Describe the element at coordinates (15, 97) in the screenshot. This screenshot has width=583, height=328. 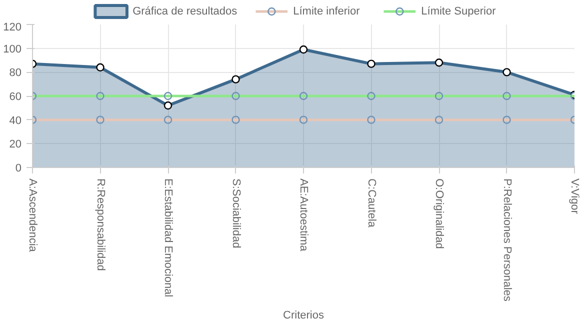
I see `y-tick-label: 60` at that location.